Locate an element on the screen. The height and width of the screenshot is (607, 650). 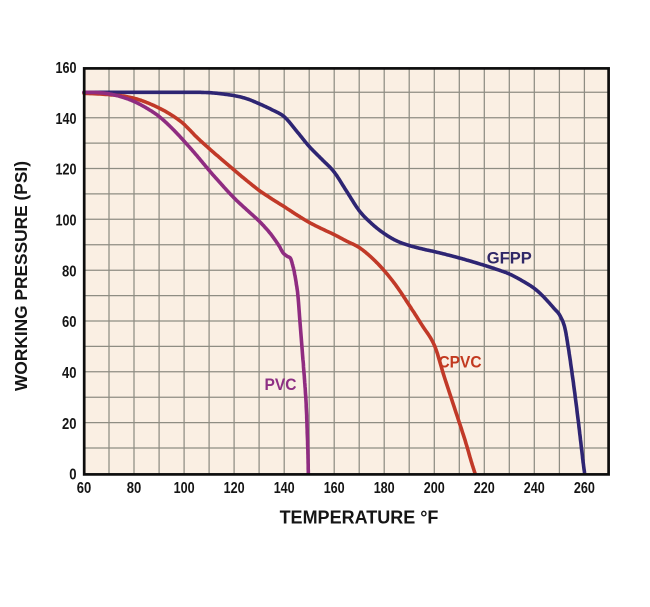
svg-text: 0 is located at coordinates (72, 475).